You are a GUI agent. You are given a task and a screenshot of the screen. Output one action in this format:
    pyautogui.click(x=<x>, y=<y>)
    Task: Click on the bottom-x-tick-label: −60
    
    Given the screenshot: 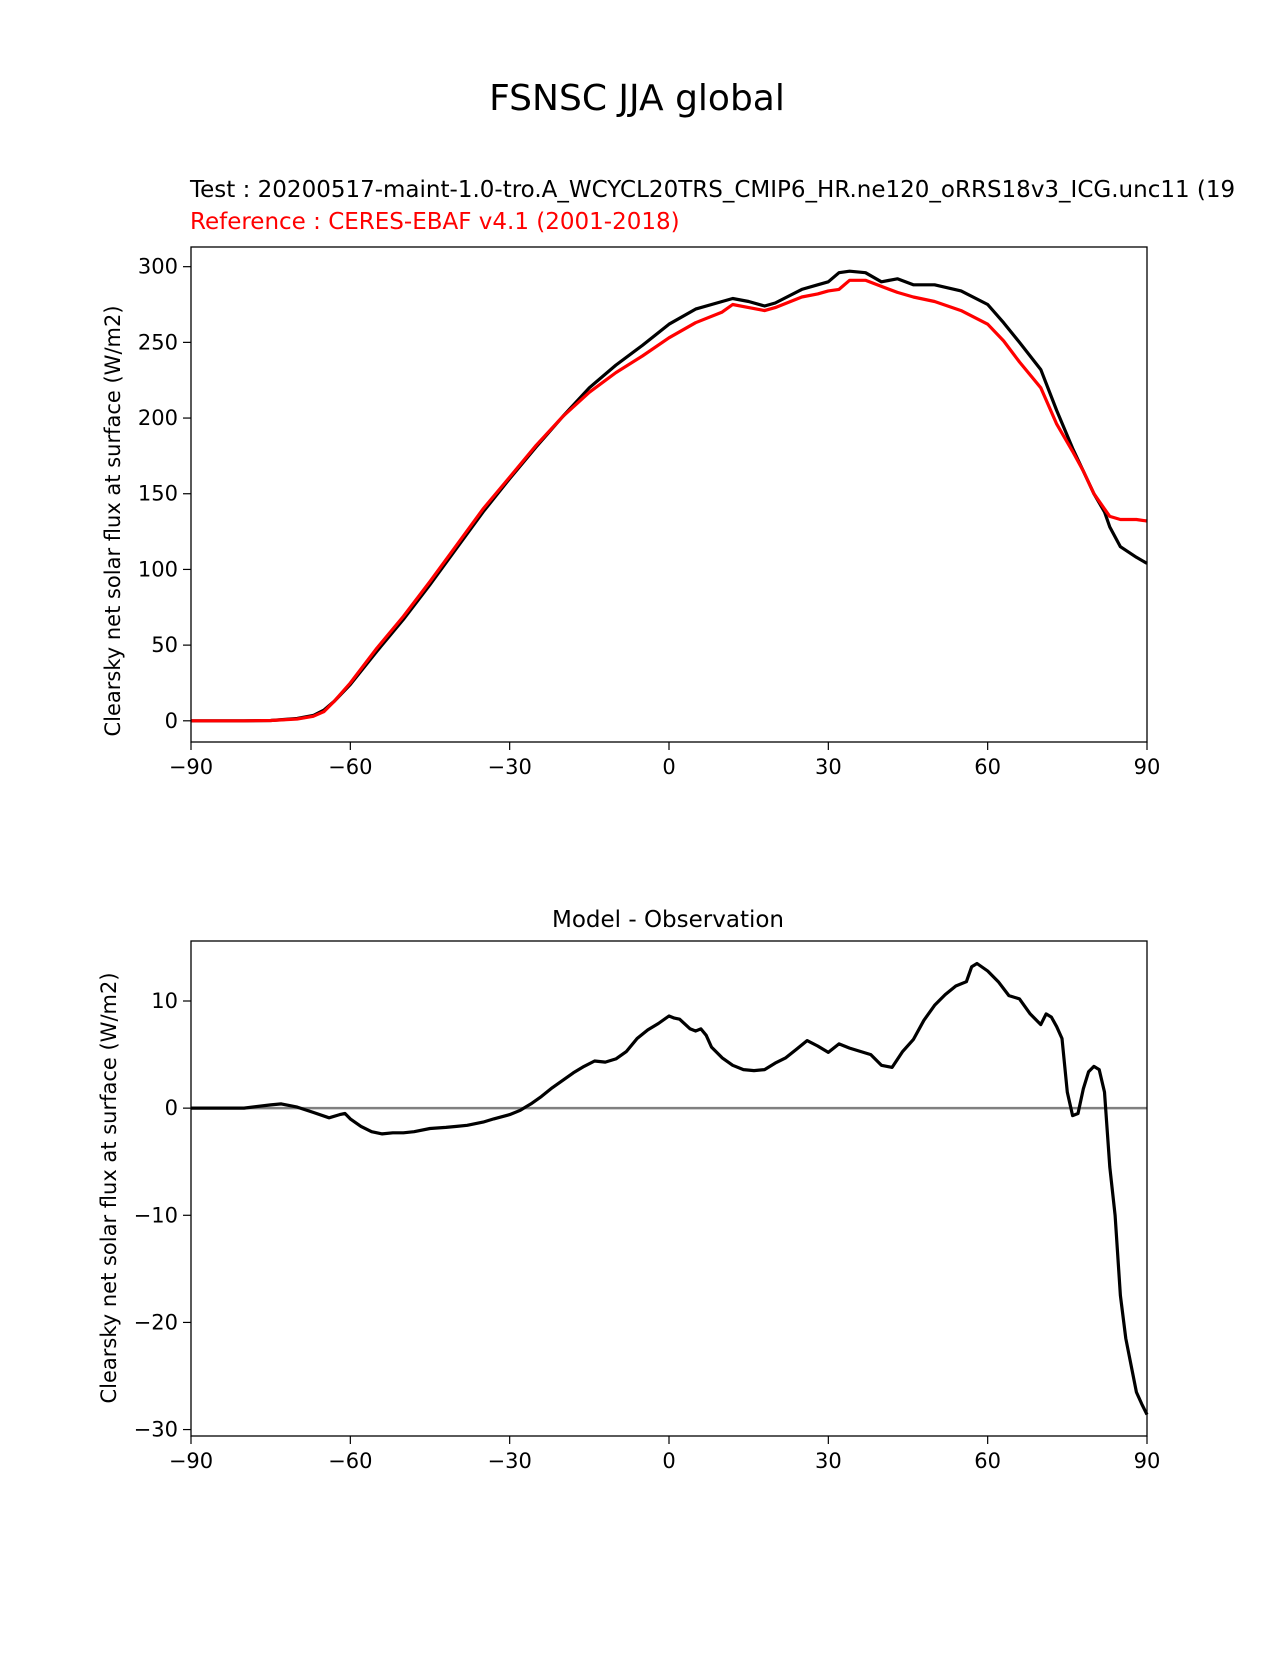 What is the action you would take?
    pyautogui.click(x=350, y=1461)
    